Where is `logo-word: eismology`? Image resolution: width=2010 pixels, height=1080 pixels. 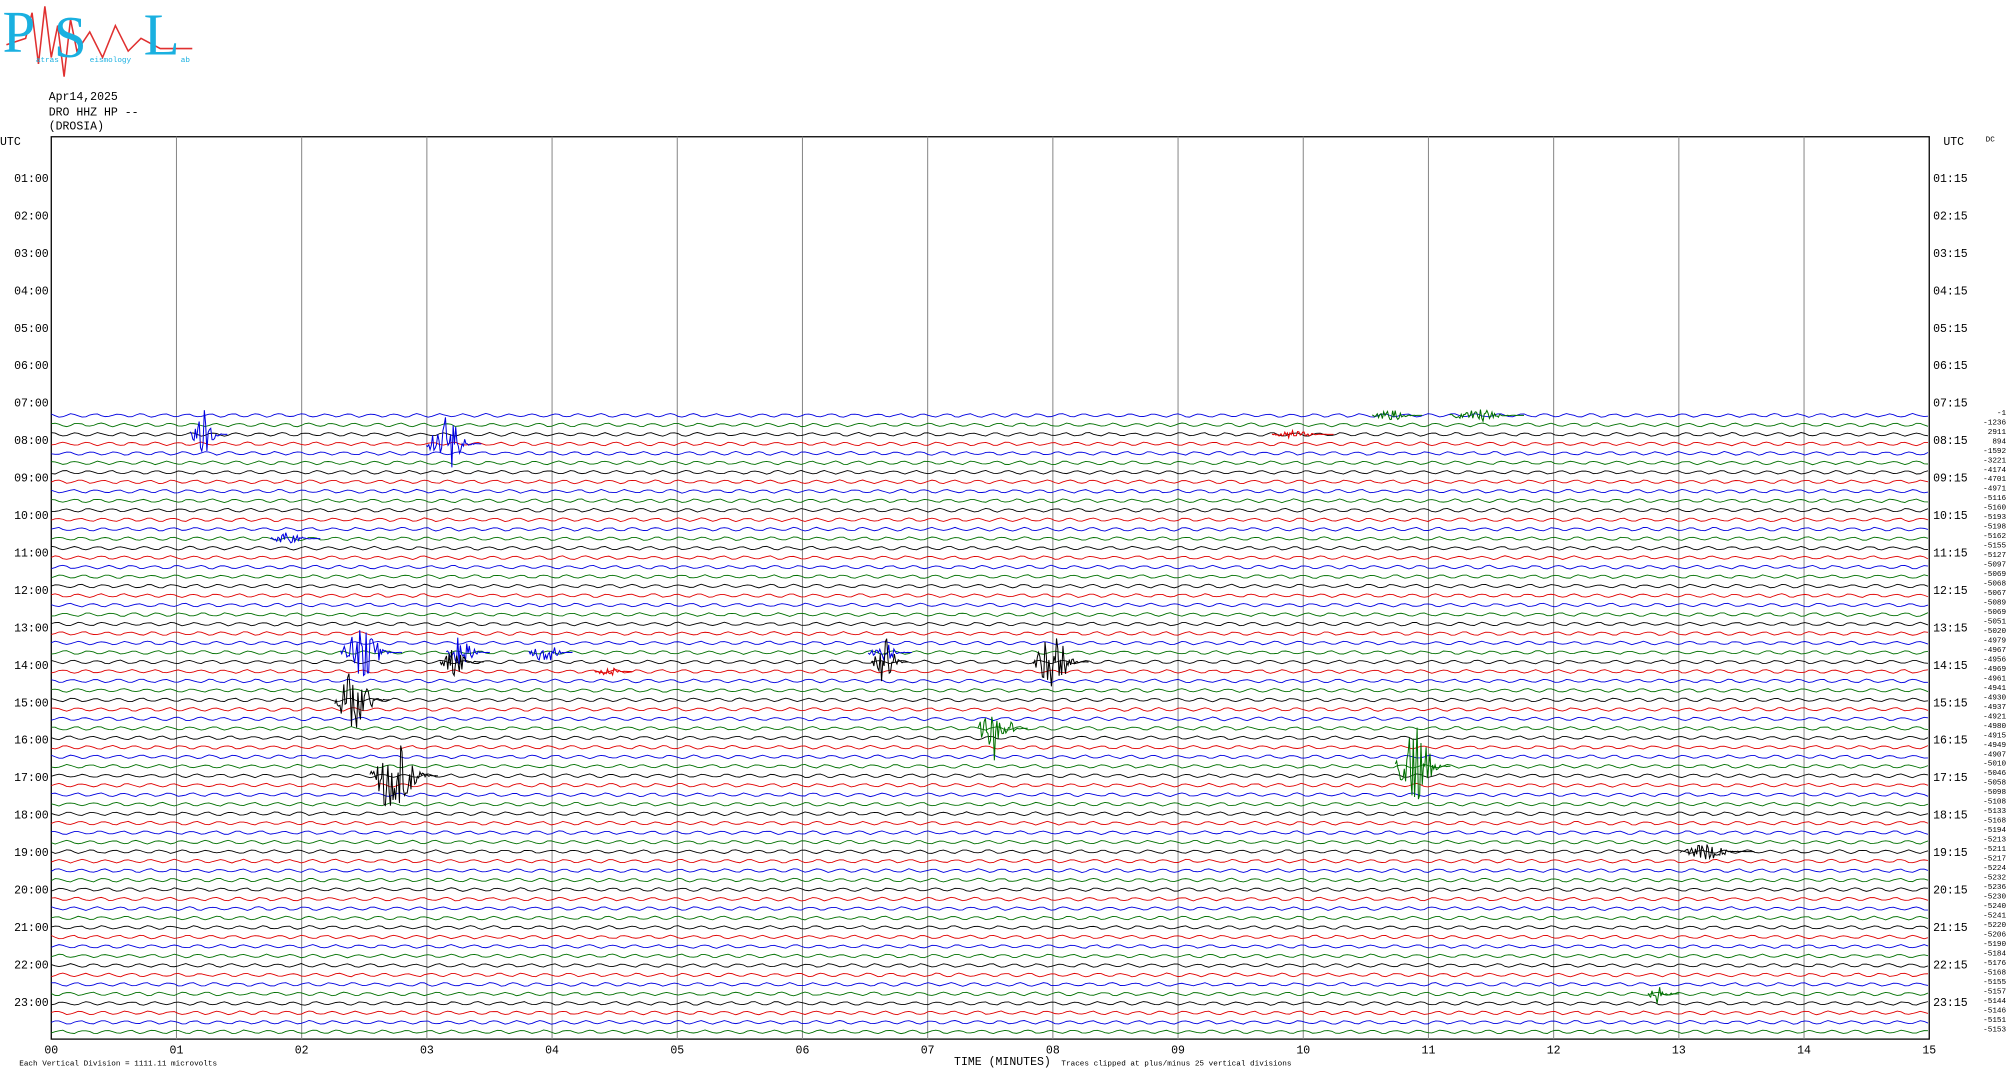 logo-word: eismology is located at coordinates (111, 61).